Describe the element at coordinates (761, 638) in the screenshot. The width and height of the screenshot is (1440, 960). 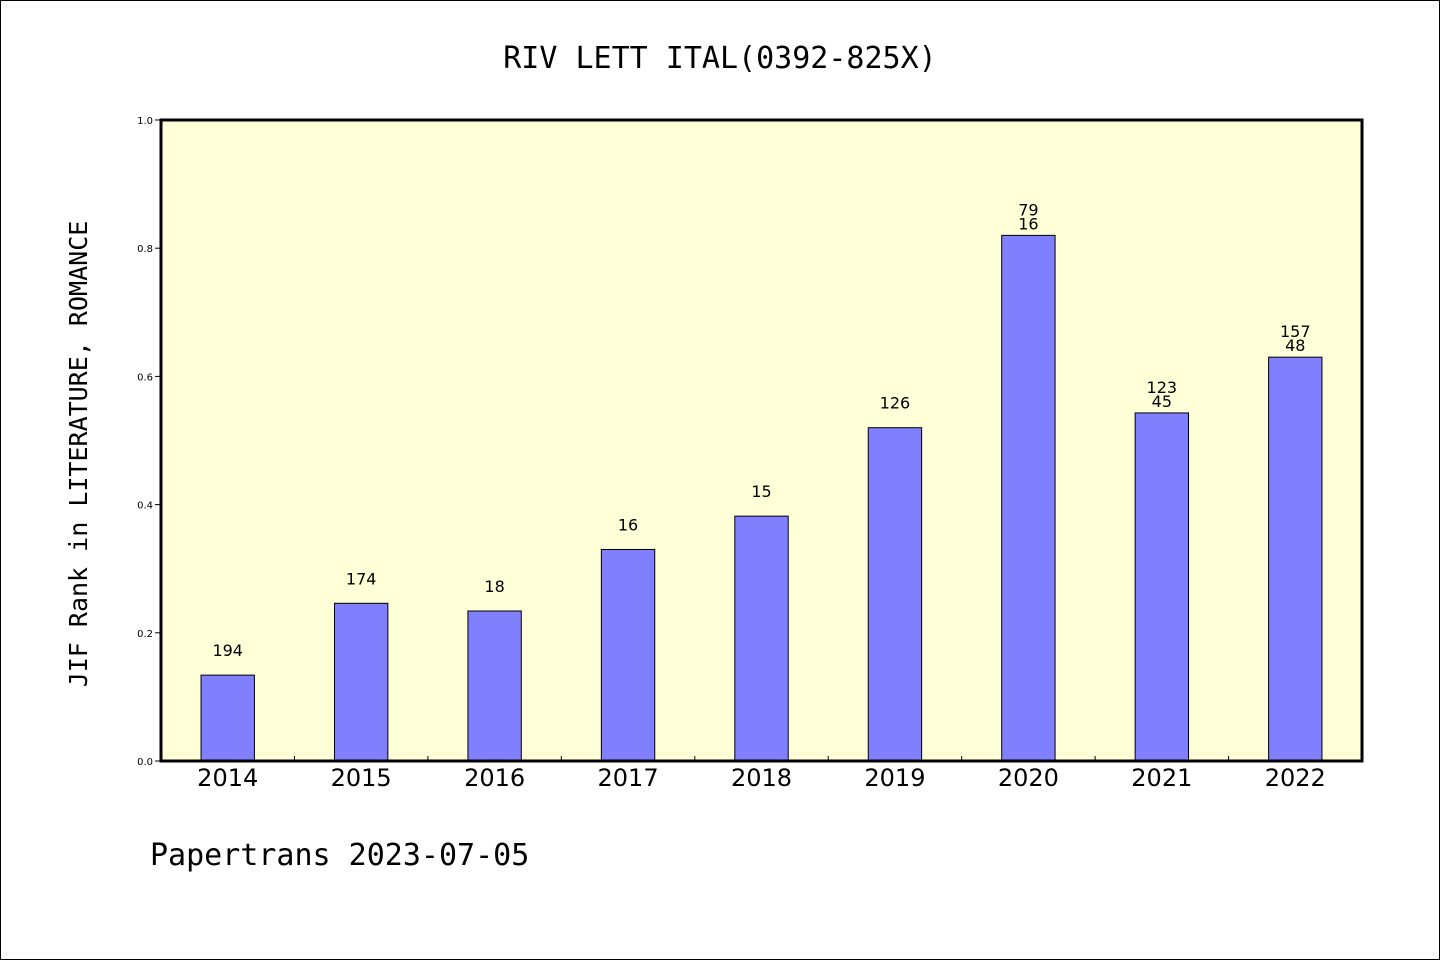
I see `bar-2018` at that location.